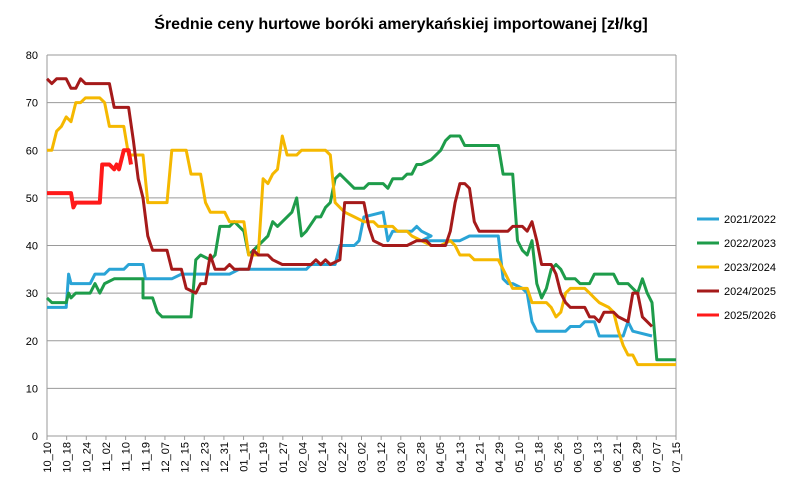  What do you see at coordinates (32, 294) in the screenshot?
I see `y-tick-label: 30` at bounding box center [32, 294].